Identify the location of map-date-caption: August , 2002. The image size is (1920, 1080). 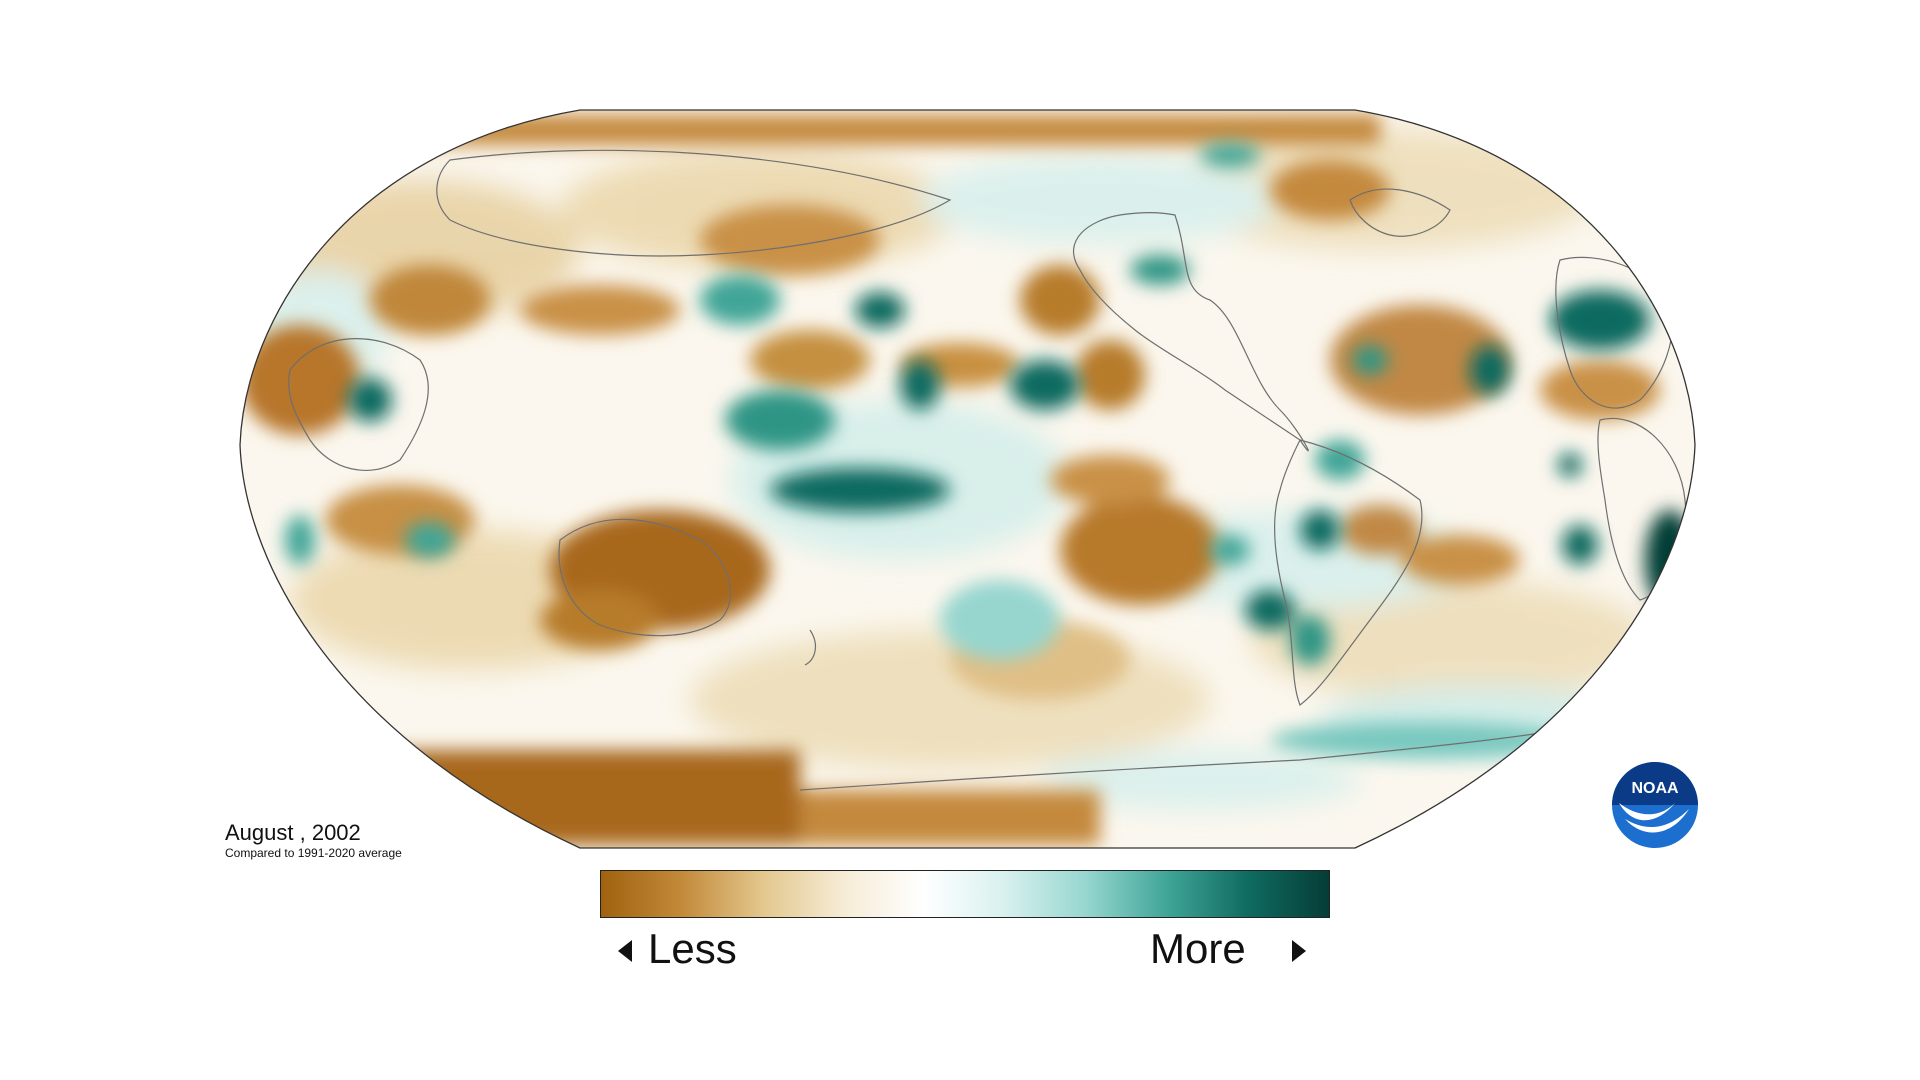
(293, 832).